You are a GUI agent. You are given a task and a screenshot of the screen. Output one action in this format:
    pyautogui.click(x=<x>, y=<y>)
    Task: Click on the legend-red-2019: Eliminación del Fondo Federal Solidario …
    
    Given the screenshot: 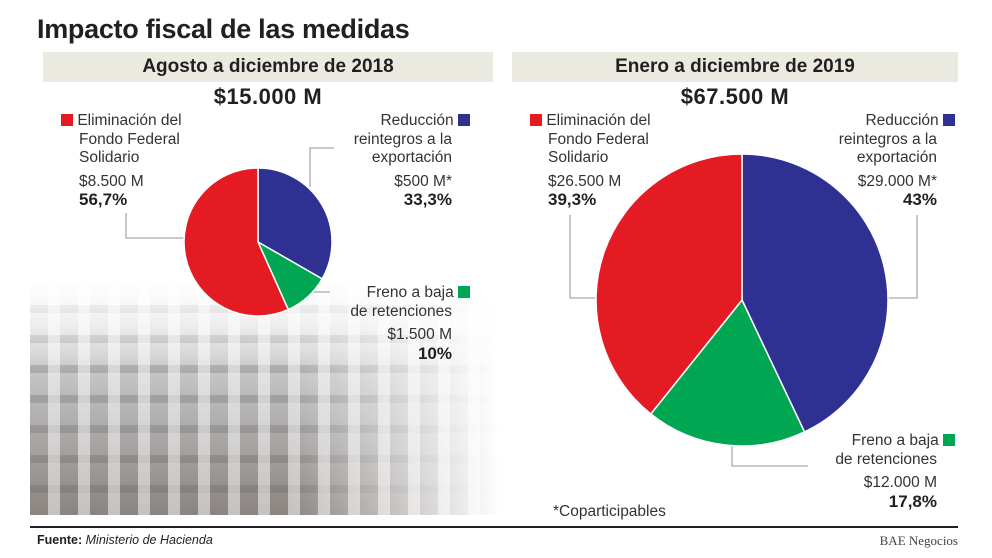 What is the action you would take?
    pyautogui.click(x=590, y=161)
    